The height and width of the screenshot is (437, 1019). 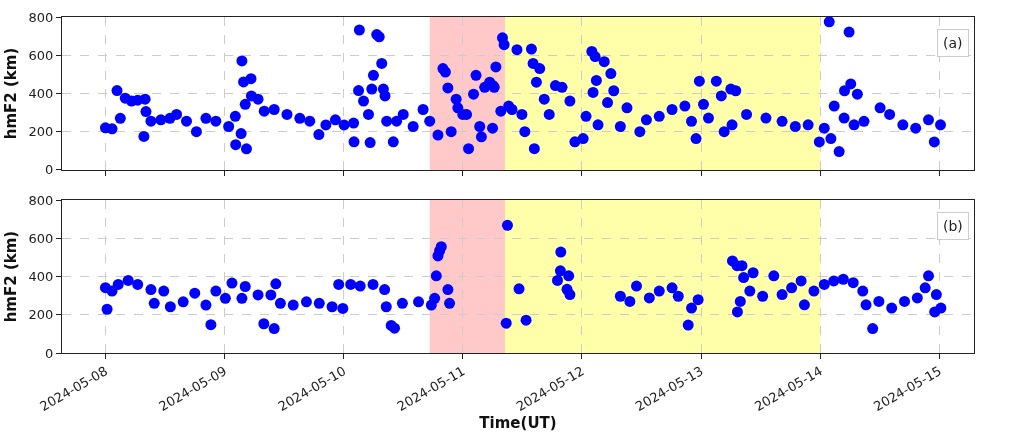 I want to click on annotation: (a), so click(x=953, y=43).